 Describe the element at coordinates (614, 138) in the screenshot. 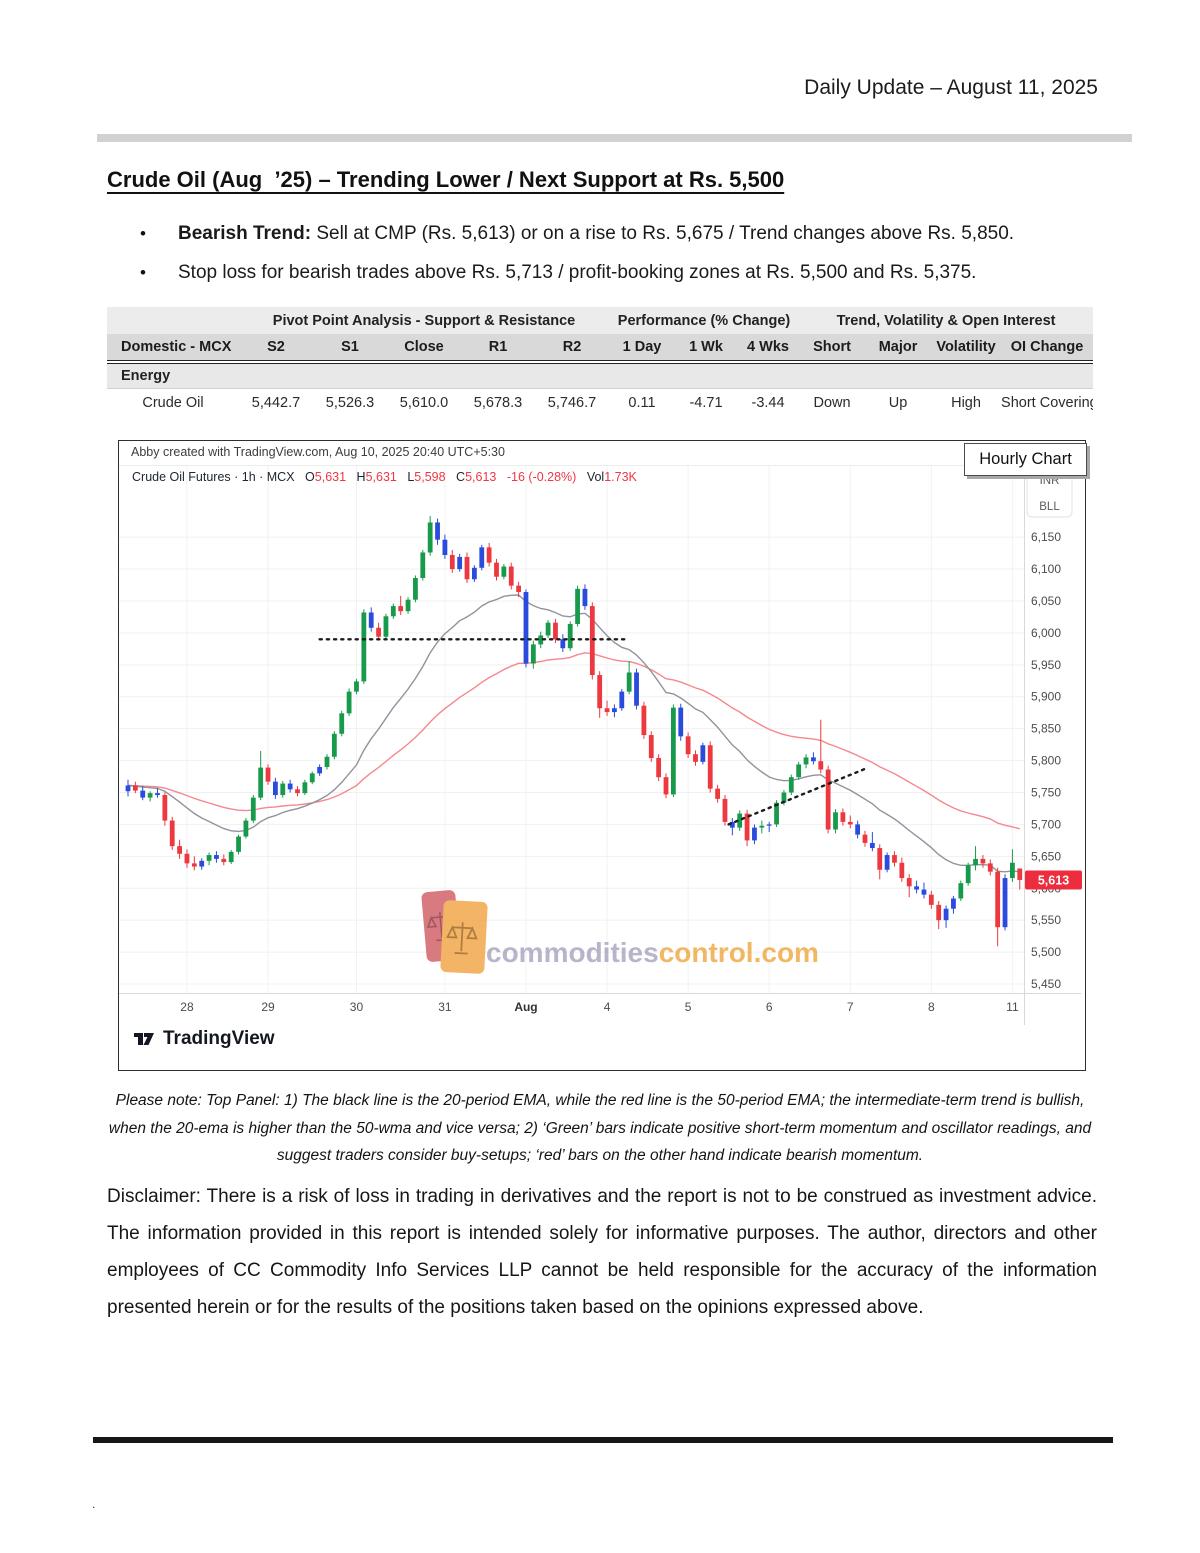

I see `header-divider` at that location.